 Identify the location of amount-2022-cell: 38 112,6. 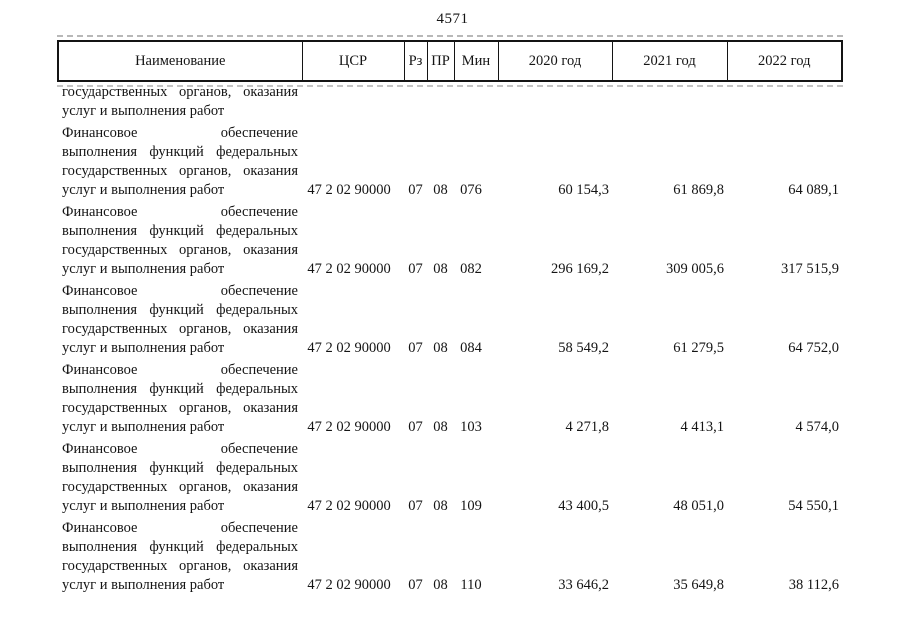
(813, 585).